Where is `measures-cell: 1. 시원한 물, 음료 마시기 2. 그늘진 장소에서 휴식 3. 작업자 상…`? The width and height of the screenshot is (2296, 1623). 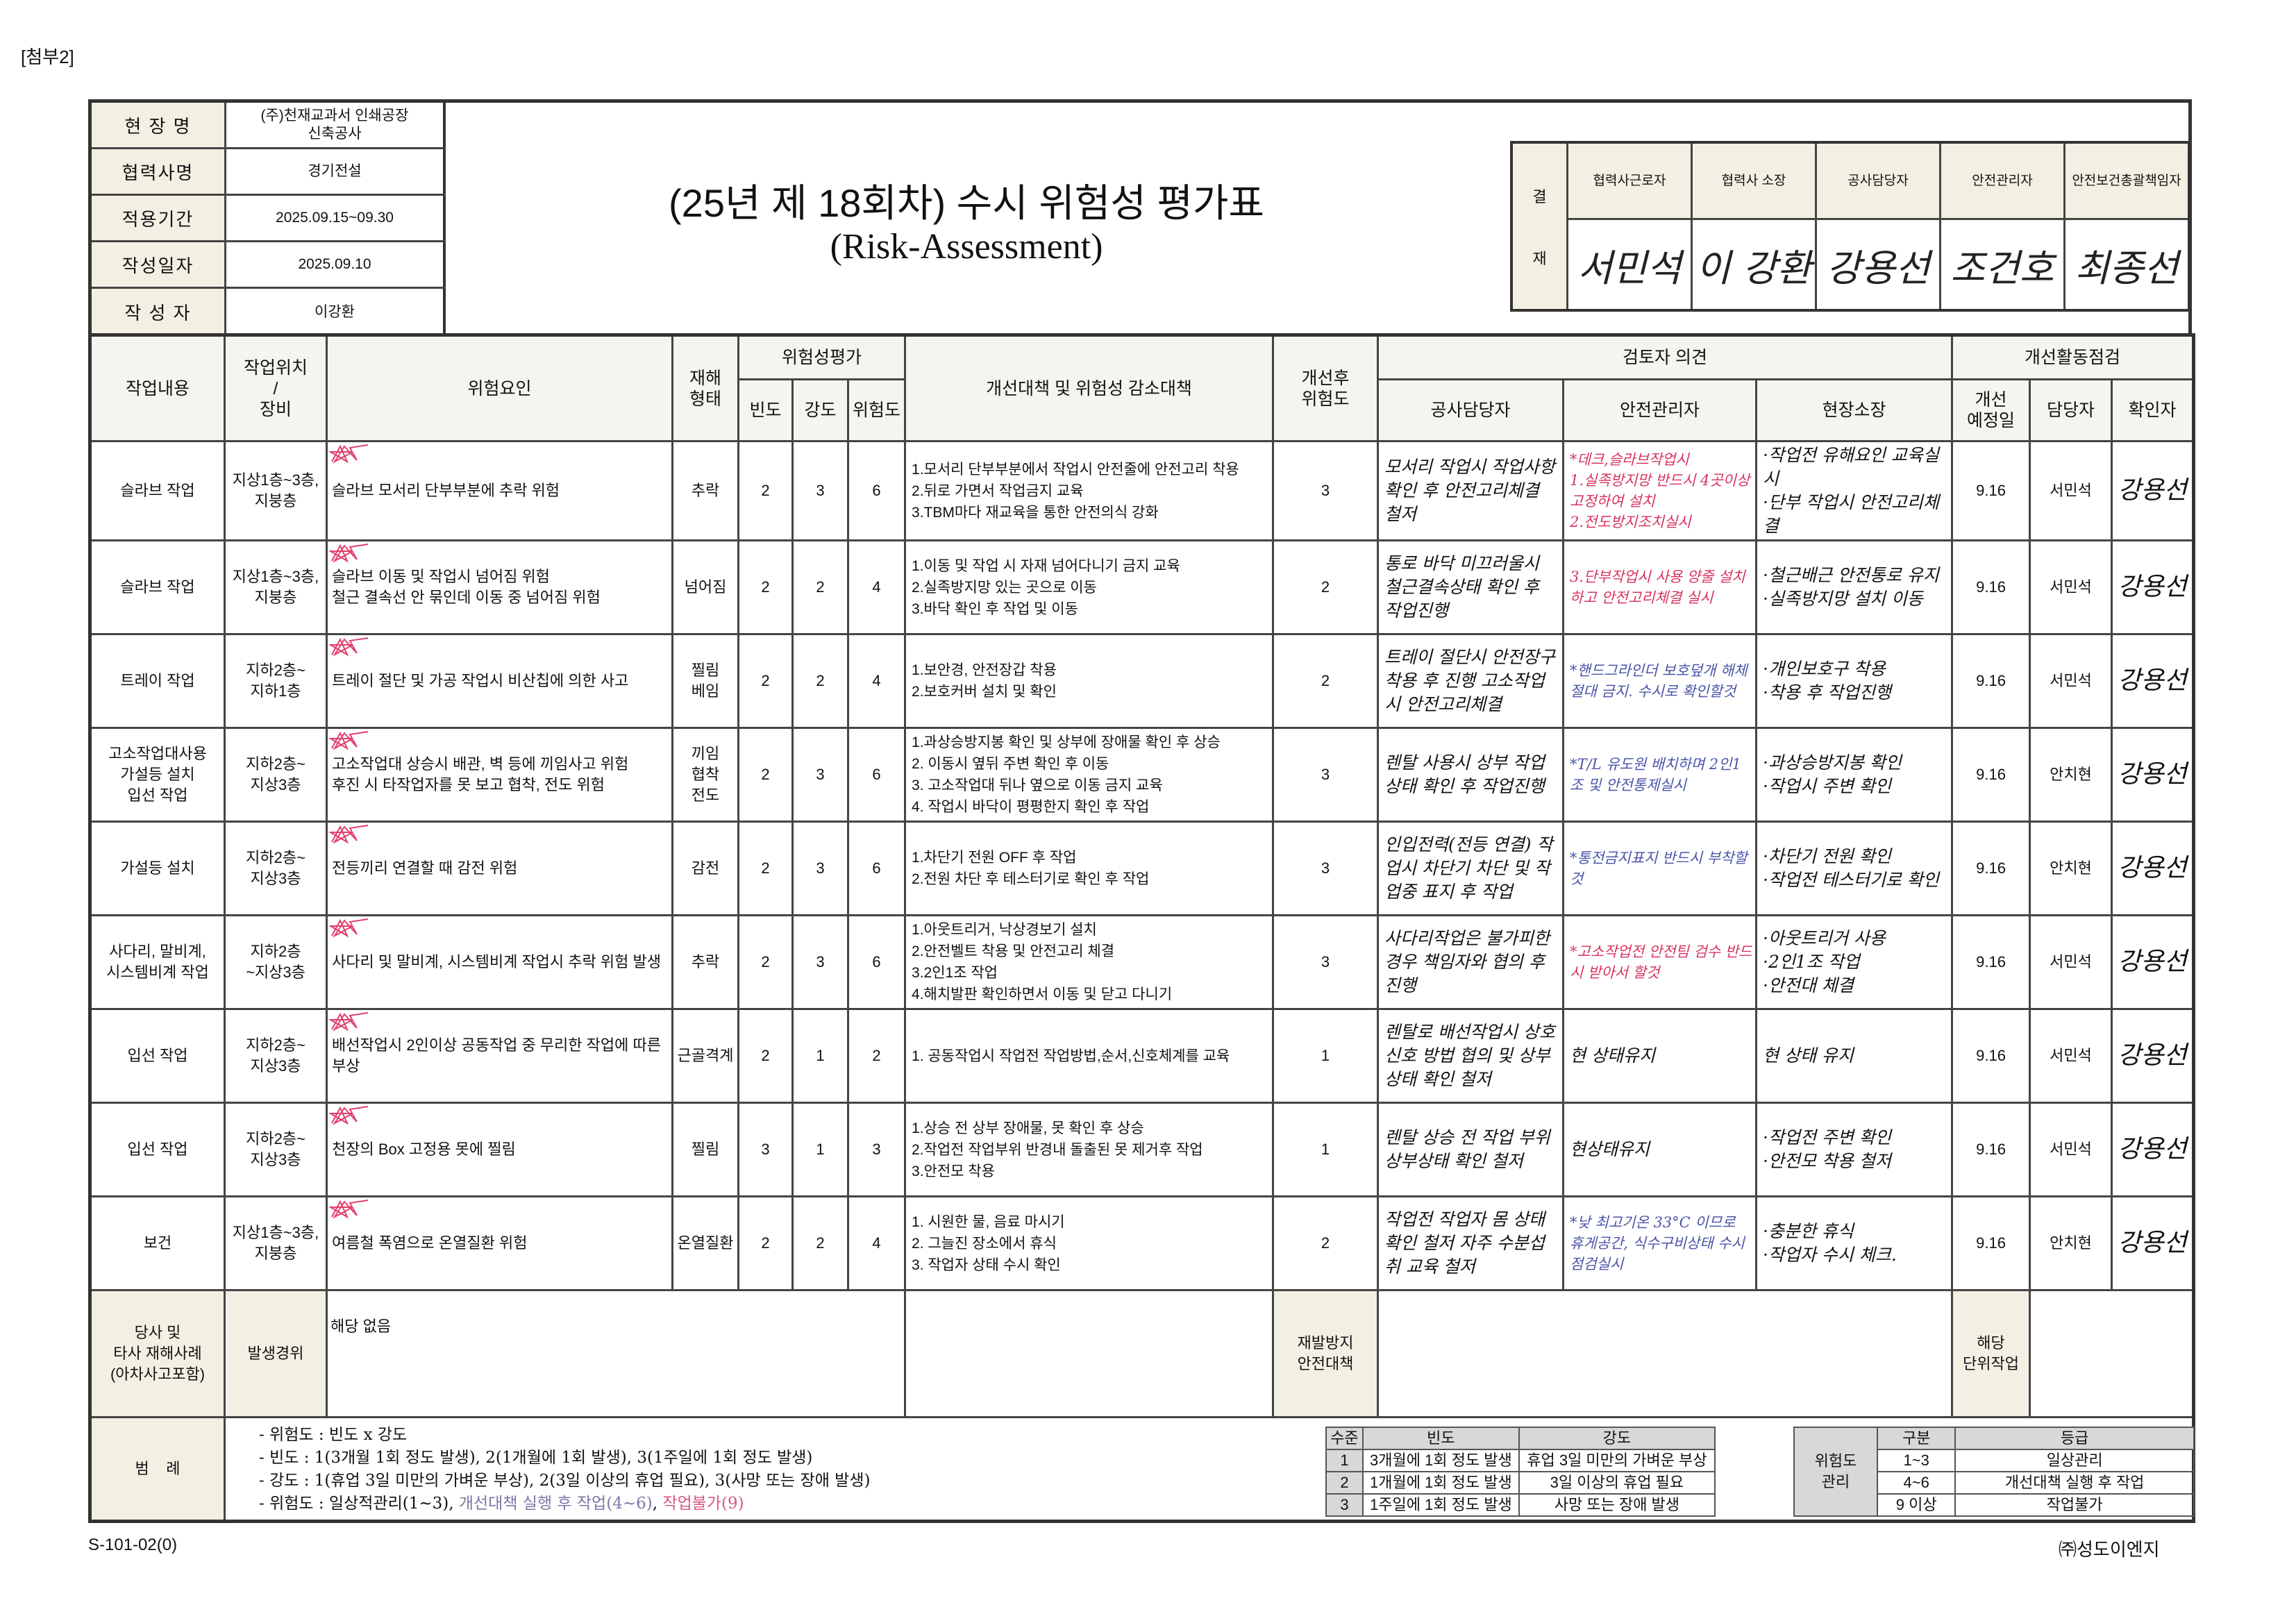
measures-cell: 1. 시원한 물, 음료 마시기 2. 그늘진 장소에서 휴식 3. 작업자 상… is located at coordinates (1089, 1243).